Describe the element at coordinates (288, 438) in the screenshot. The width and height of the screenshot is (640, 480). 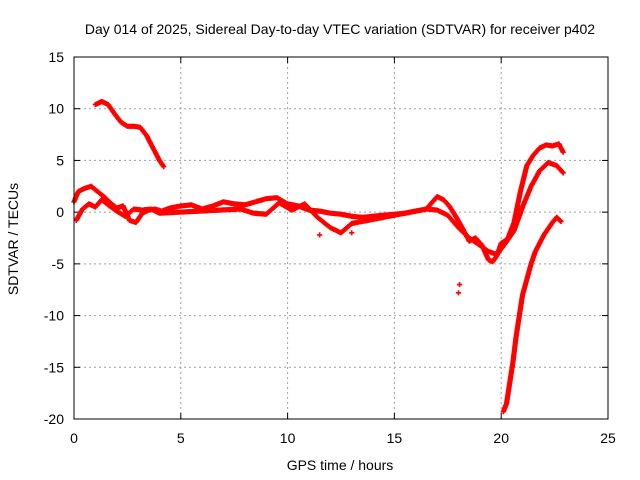
I see `x-tick-label: 10` at that location.